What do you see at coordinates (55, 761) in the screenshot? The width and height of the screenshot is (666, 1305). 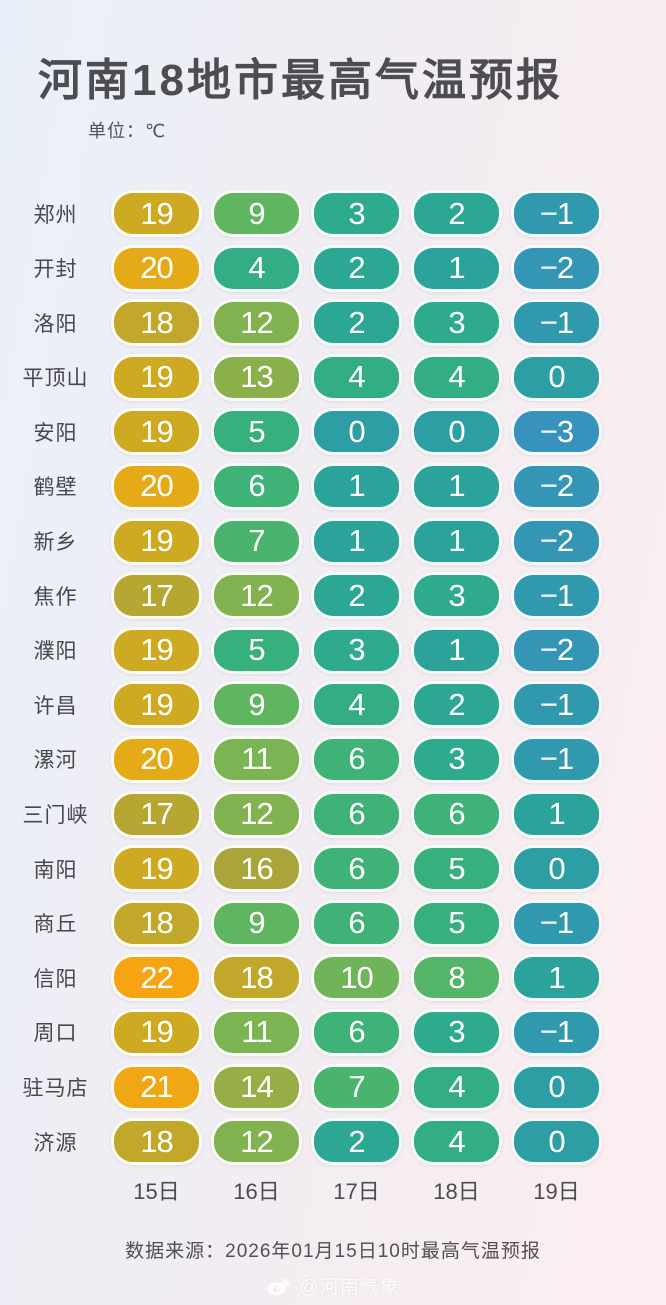 I see `city-label: 漯河` at bounding box center [55, 761].